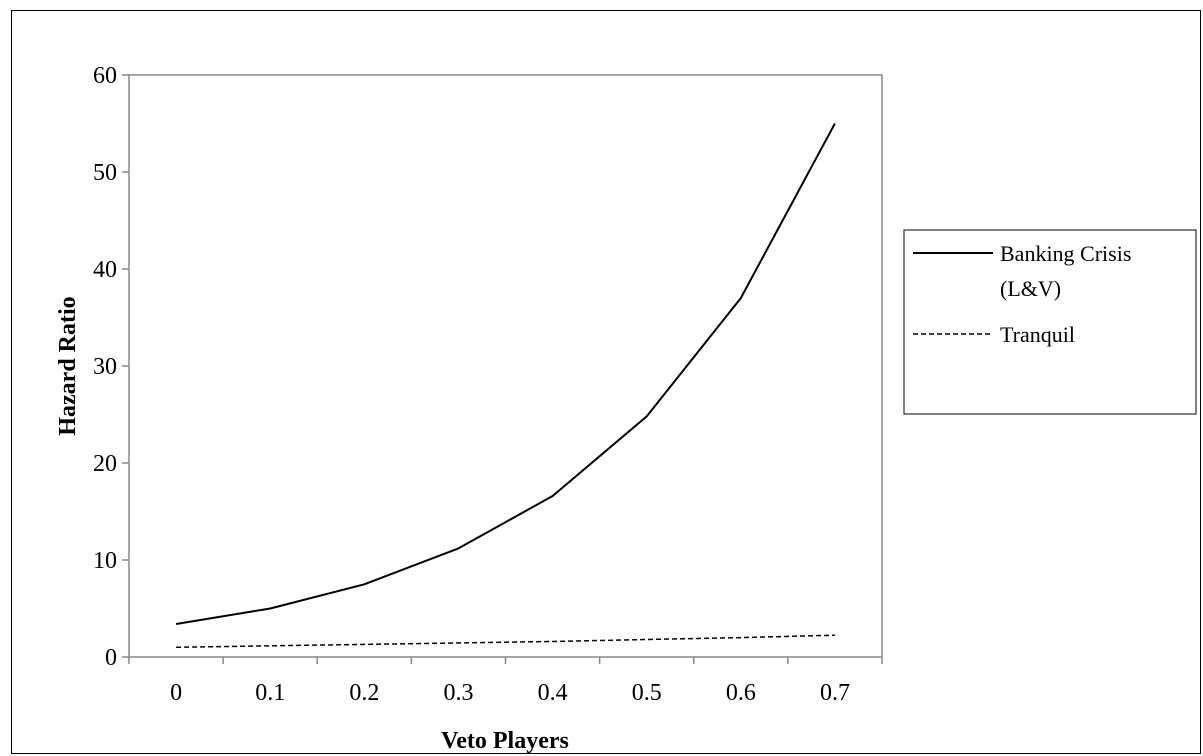 This screenshot has width=1203, height=756. I want to click on x-tick-label: 0.1, so click(270, 693).